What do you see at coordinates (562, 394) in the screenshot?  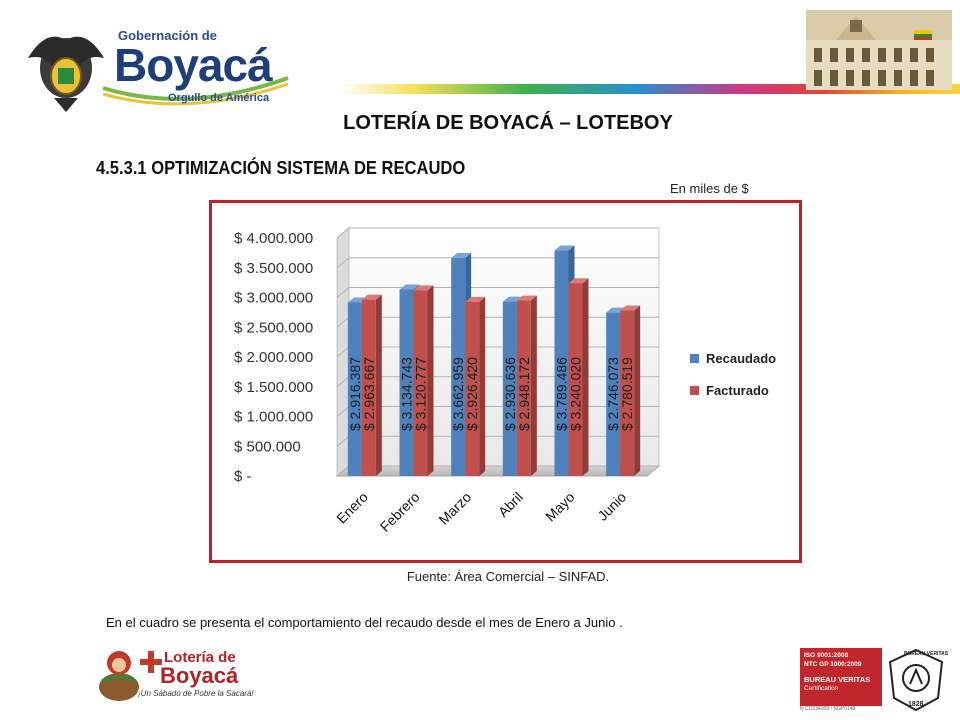 I see `data-label: $ 3.789.486` at bounding box center [562, 394].